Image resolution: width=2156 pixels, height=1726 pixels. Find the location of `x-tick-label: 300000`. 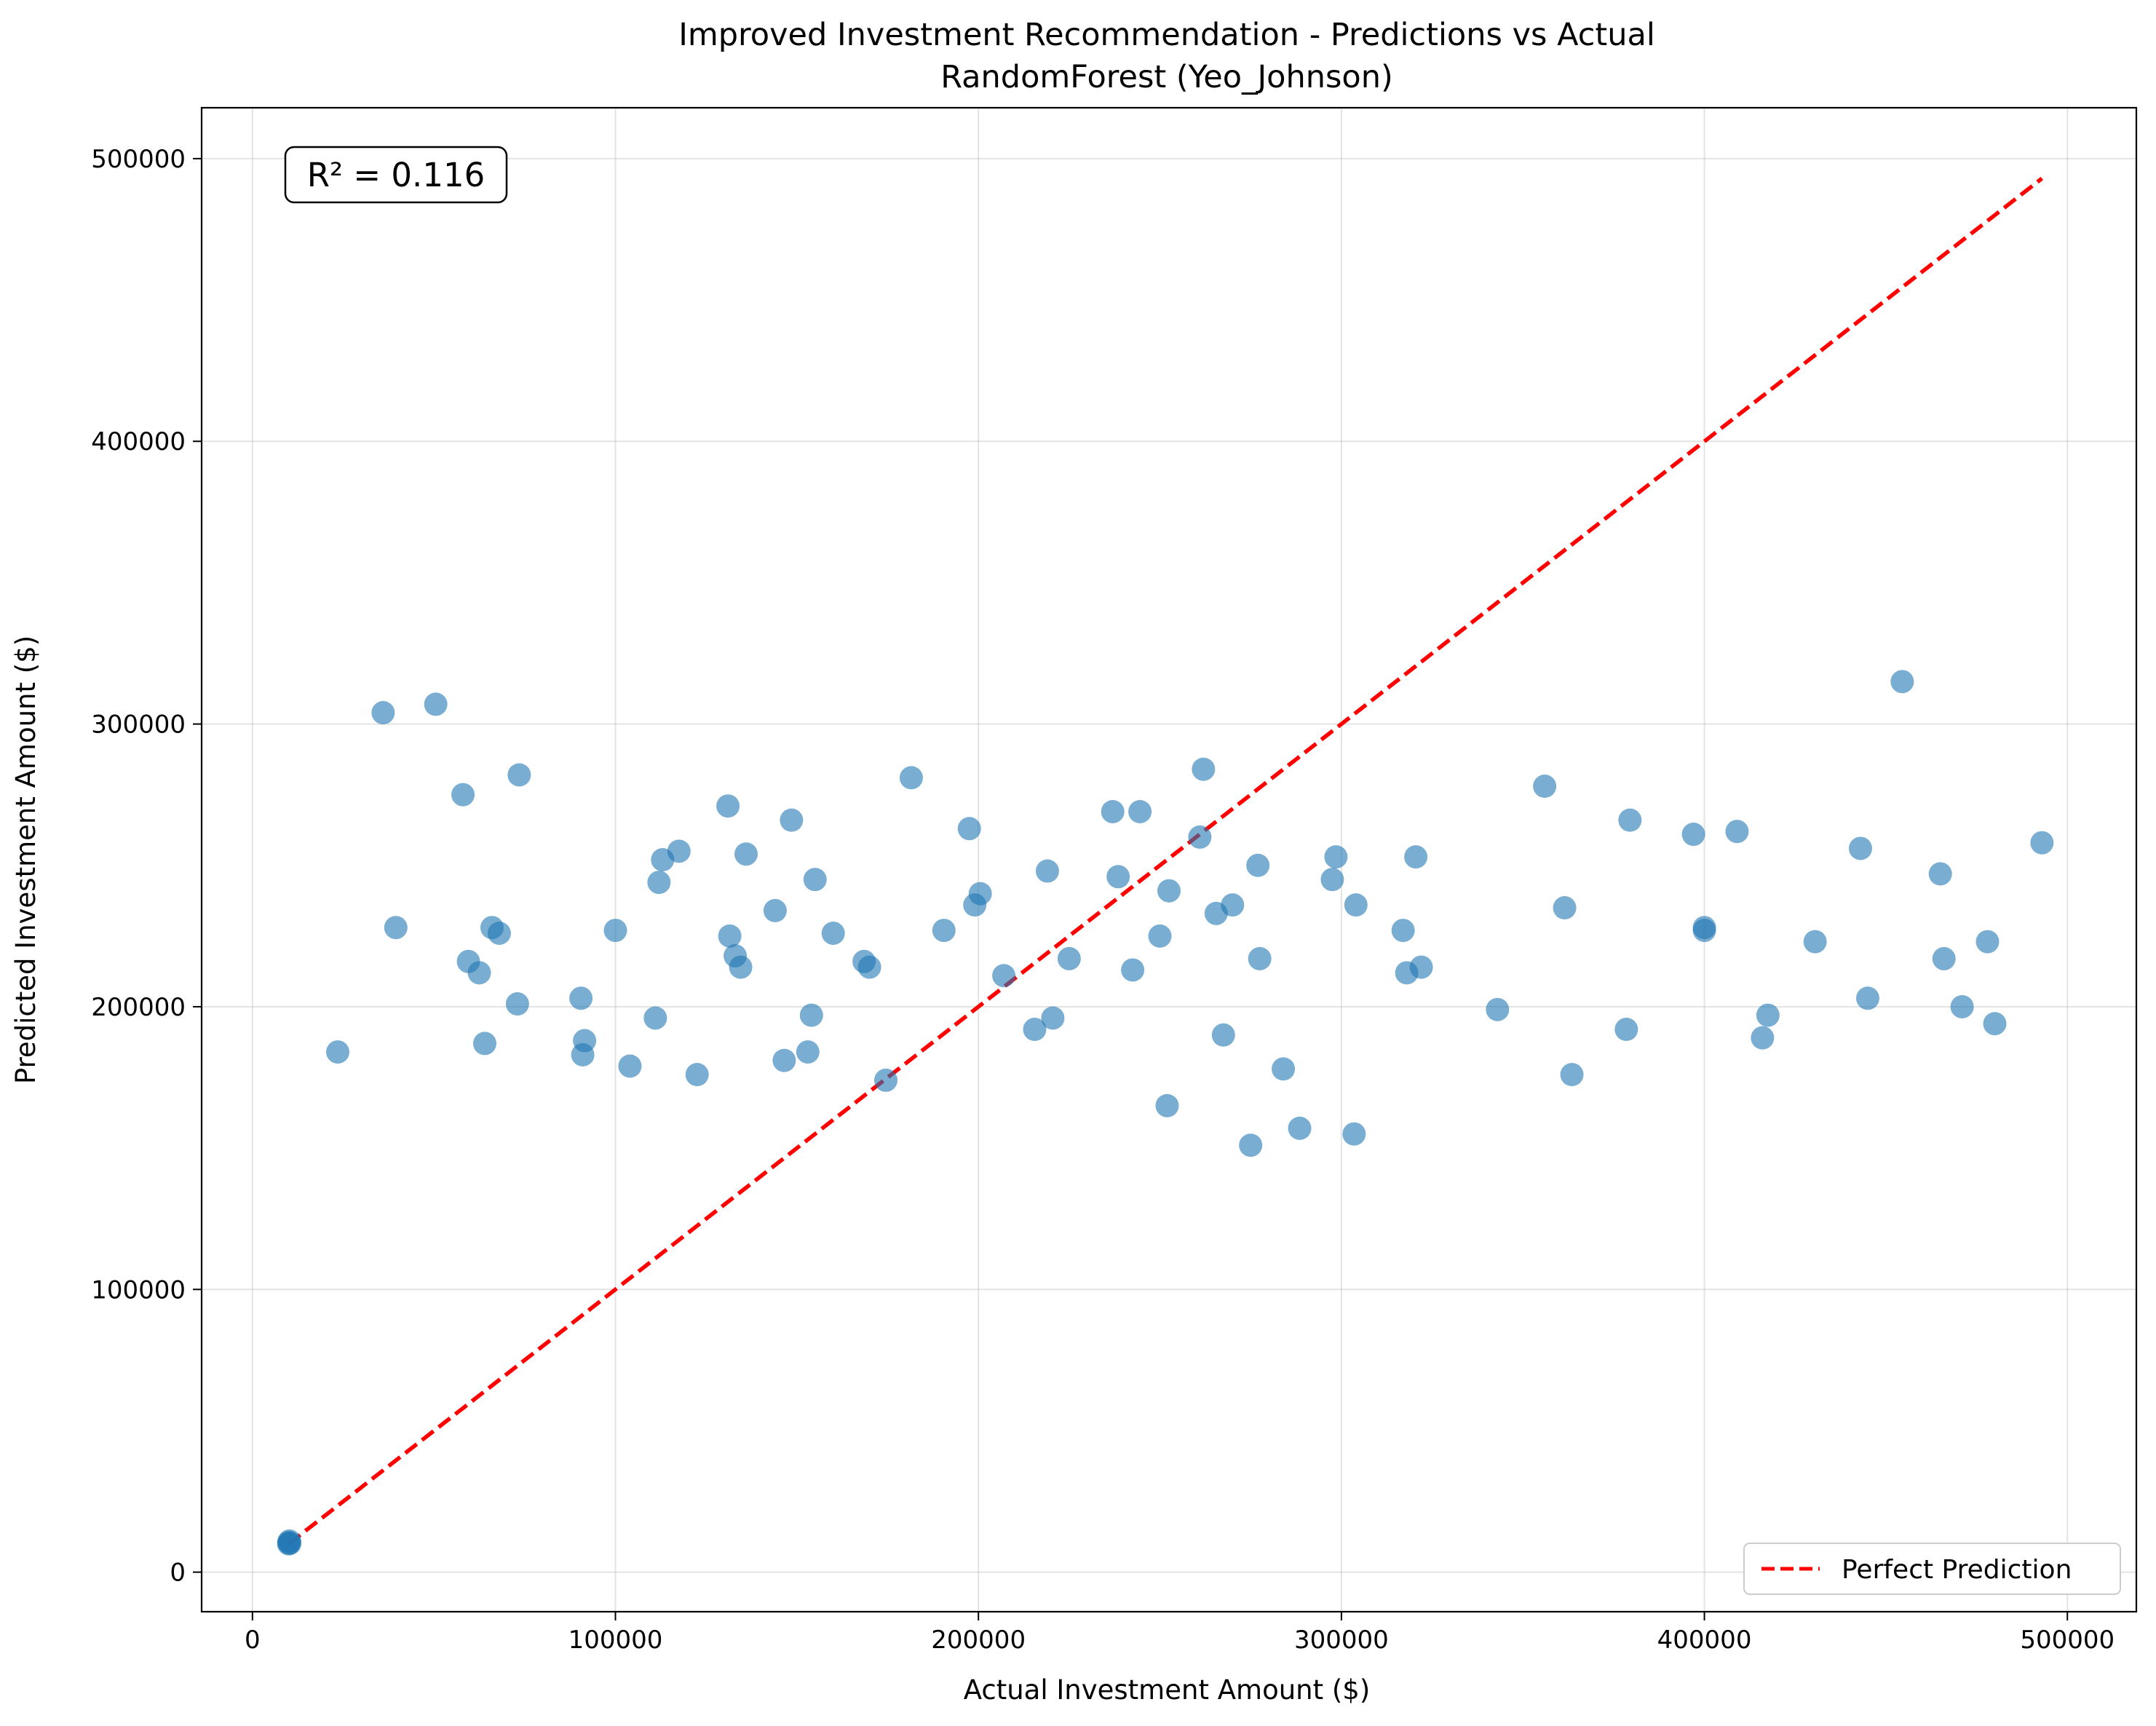

x-tick-label: 300000 is located at coordinates (1341, 1641).